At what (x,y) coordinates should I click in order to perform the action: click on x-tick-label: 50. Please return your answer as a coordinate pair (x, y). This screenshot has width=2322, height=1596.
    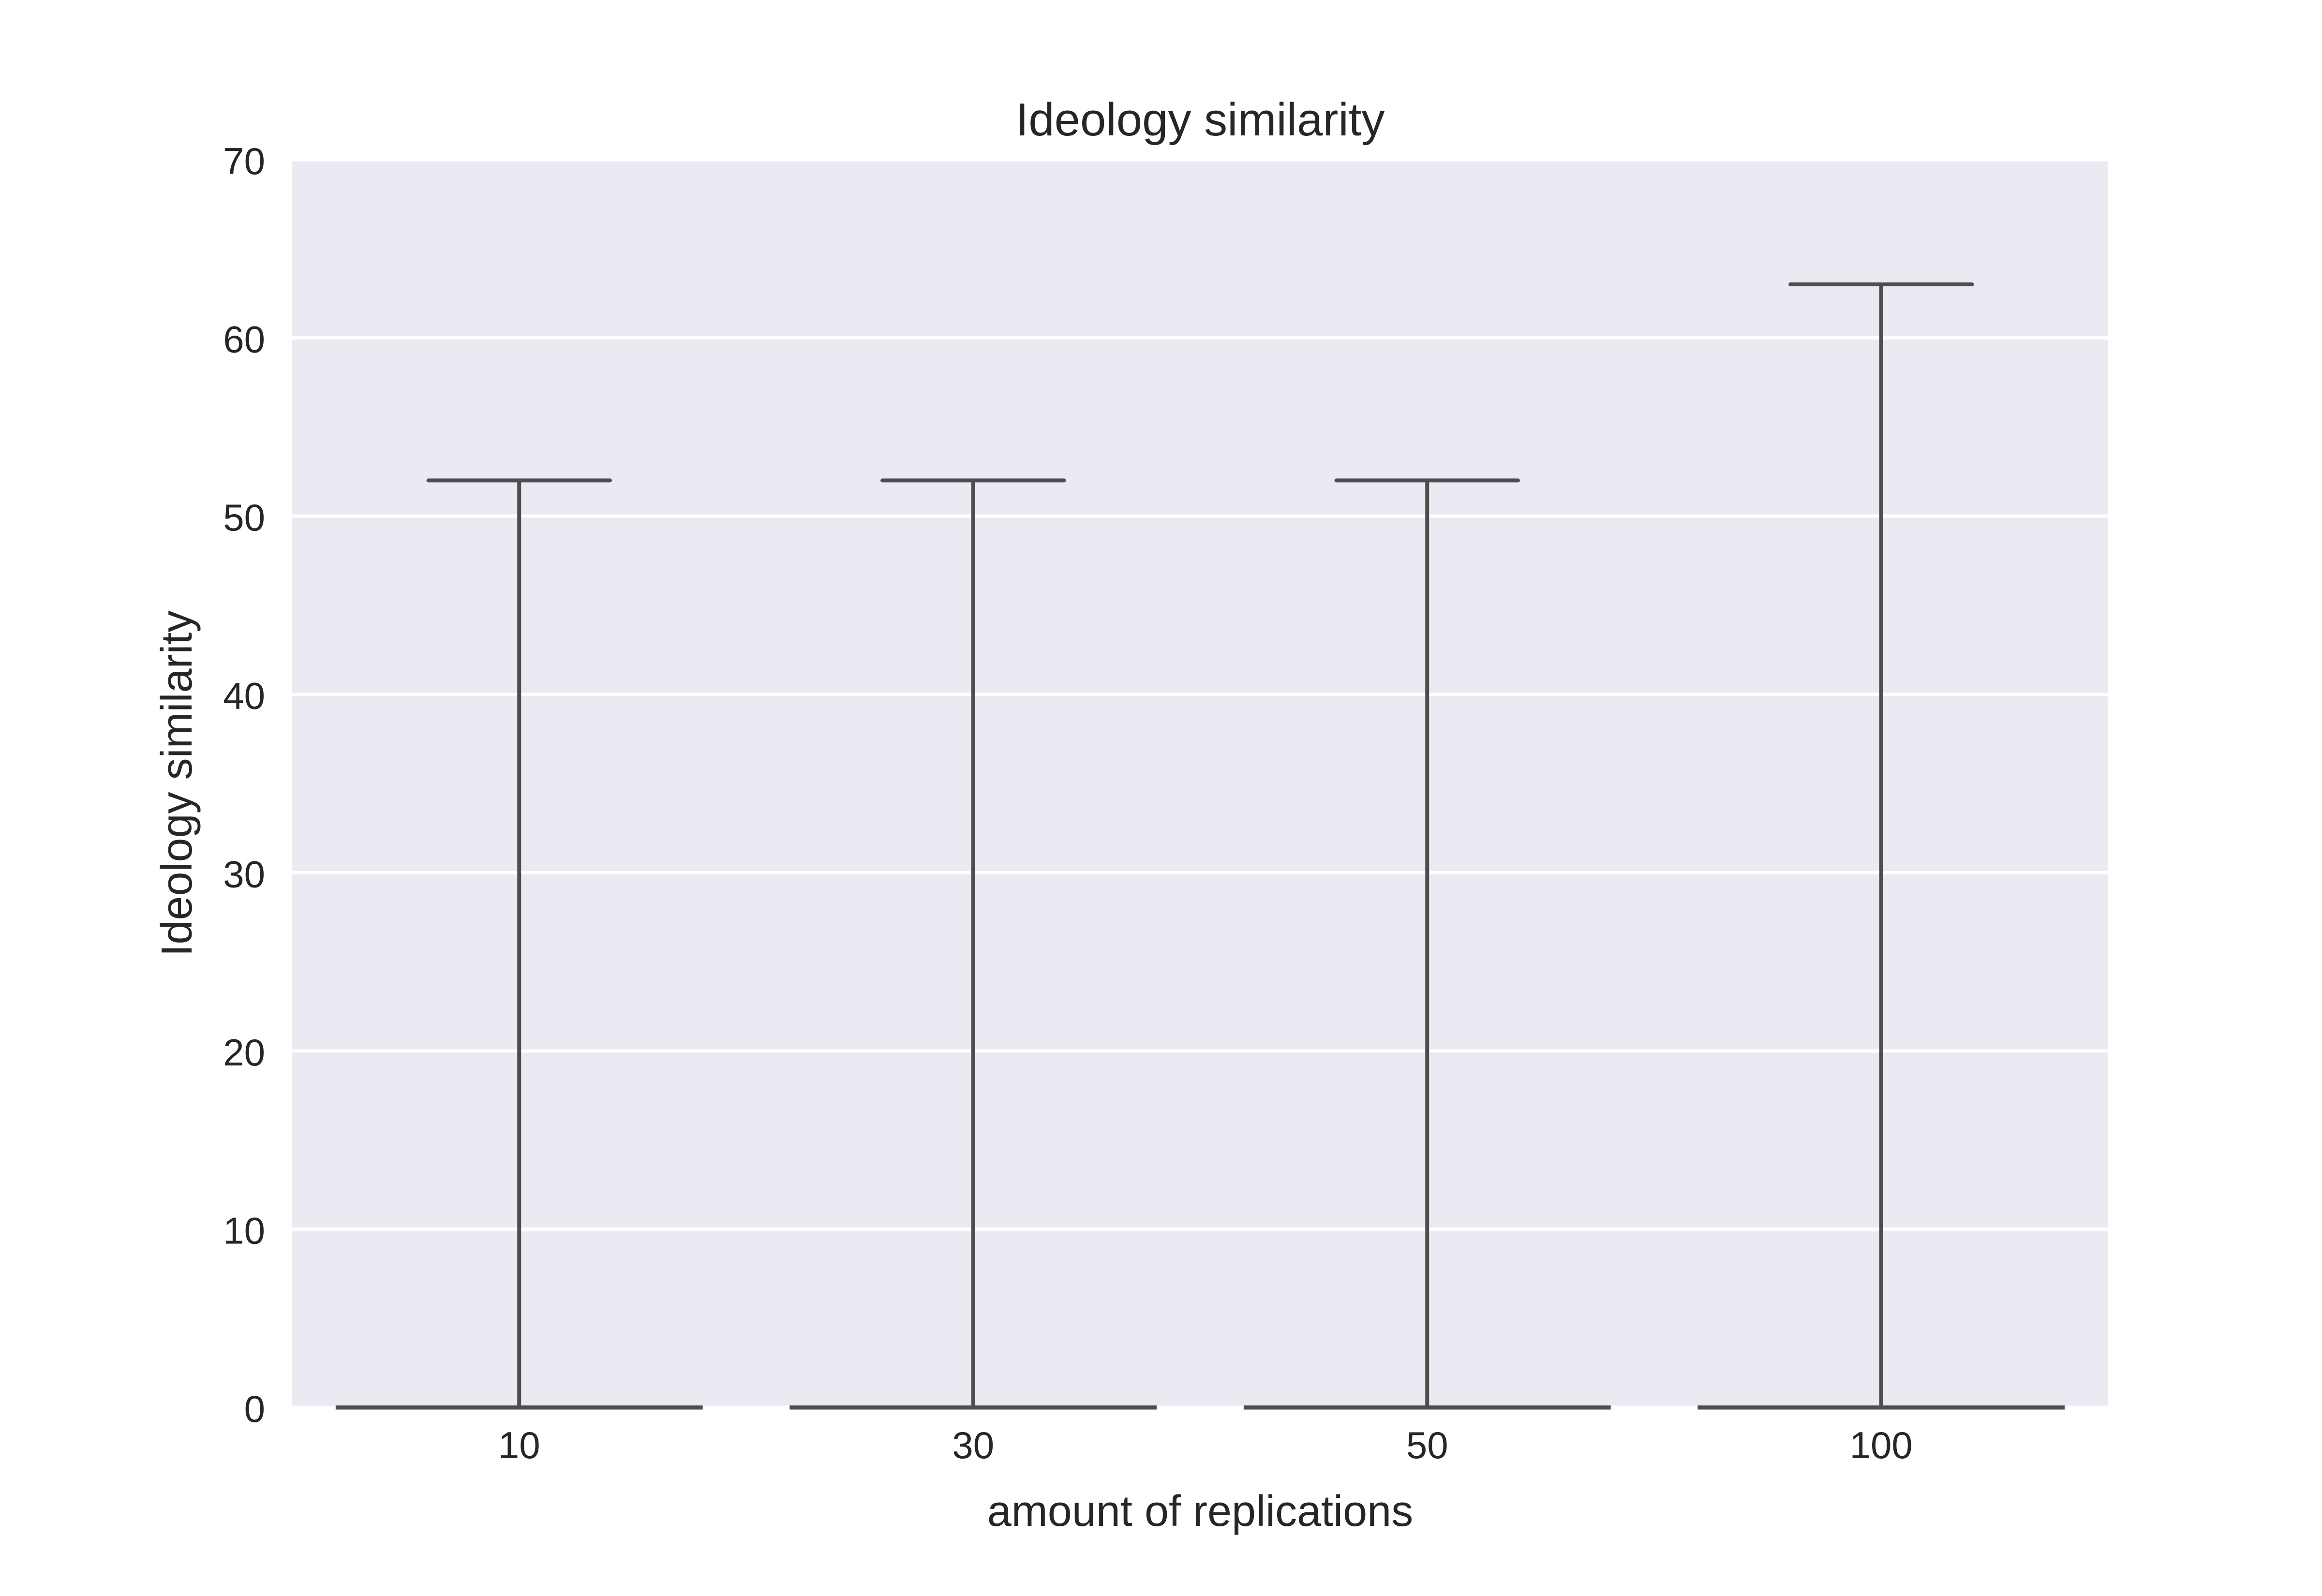
    Looking at the image, I should click on (1427, 1445).